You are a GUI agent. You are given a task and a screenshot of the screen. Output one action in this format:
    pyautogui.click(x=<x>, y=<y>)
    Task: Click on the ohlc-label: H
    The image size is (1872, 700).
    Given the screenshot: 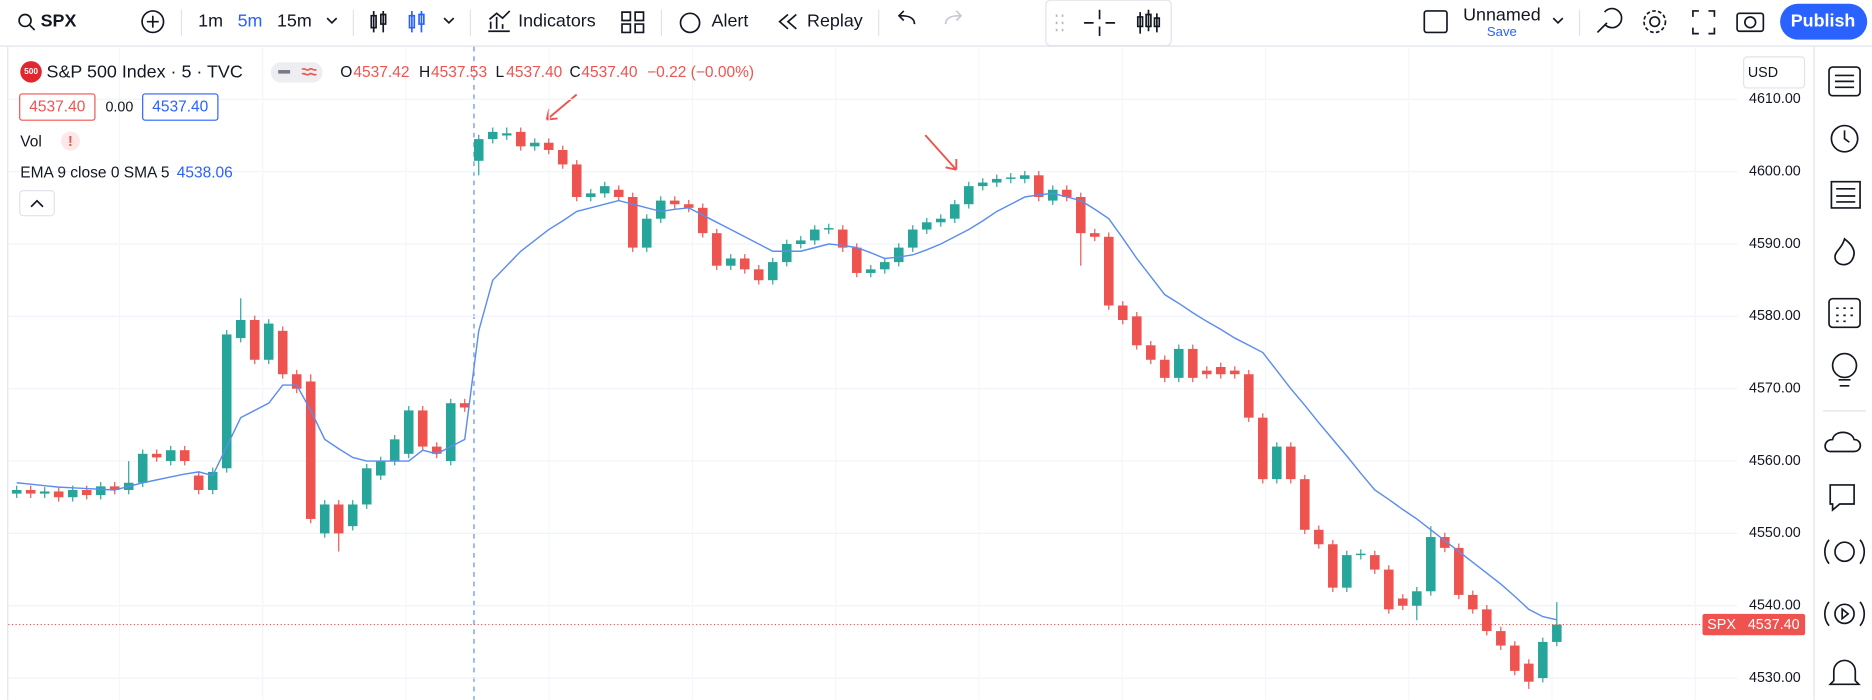 What is the action you would take?
    pyautogui.click(x=424, y=72)
    